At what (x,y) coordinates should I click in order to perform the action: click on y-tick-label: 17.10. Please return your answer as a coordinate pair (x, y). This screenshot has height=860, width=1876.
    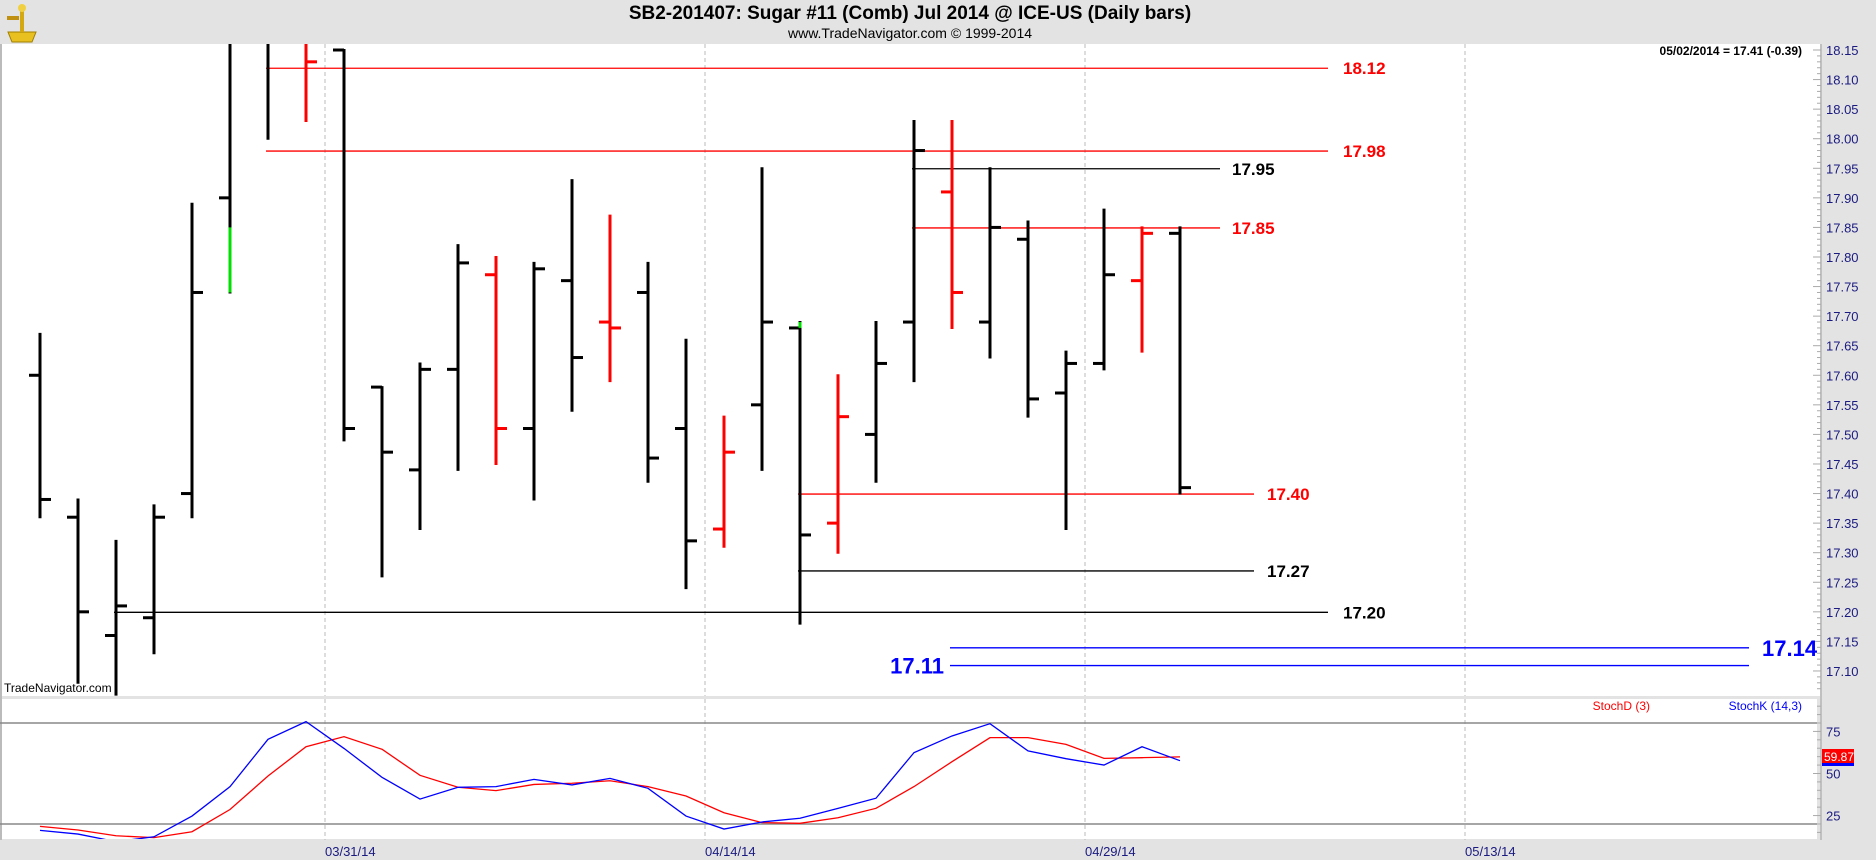
    Looking at the image, I should click on (1842, 671).